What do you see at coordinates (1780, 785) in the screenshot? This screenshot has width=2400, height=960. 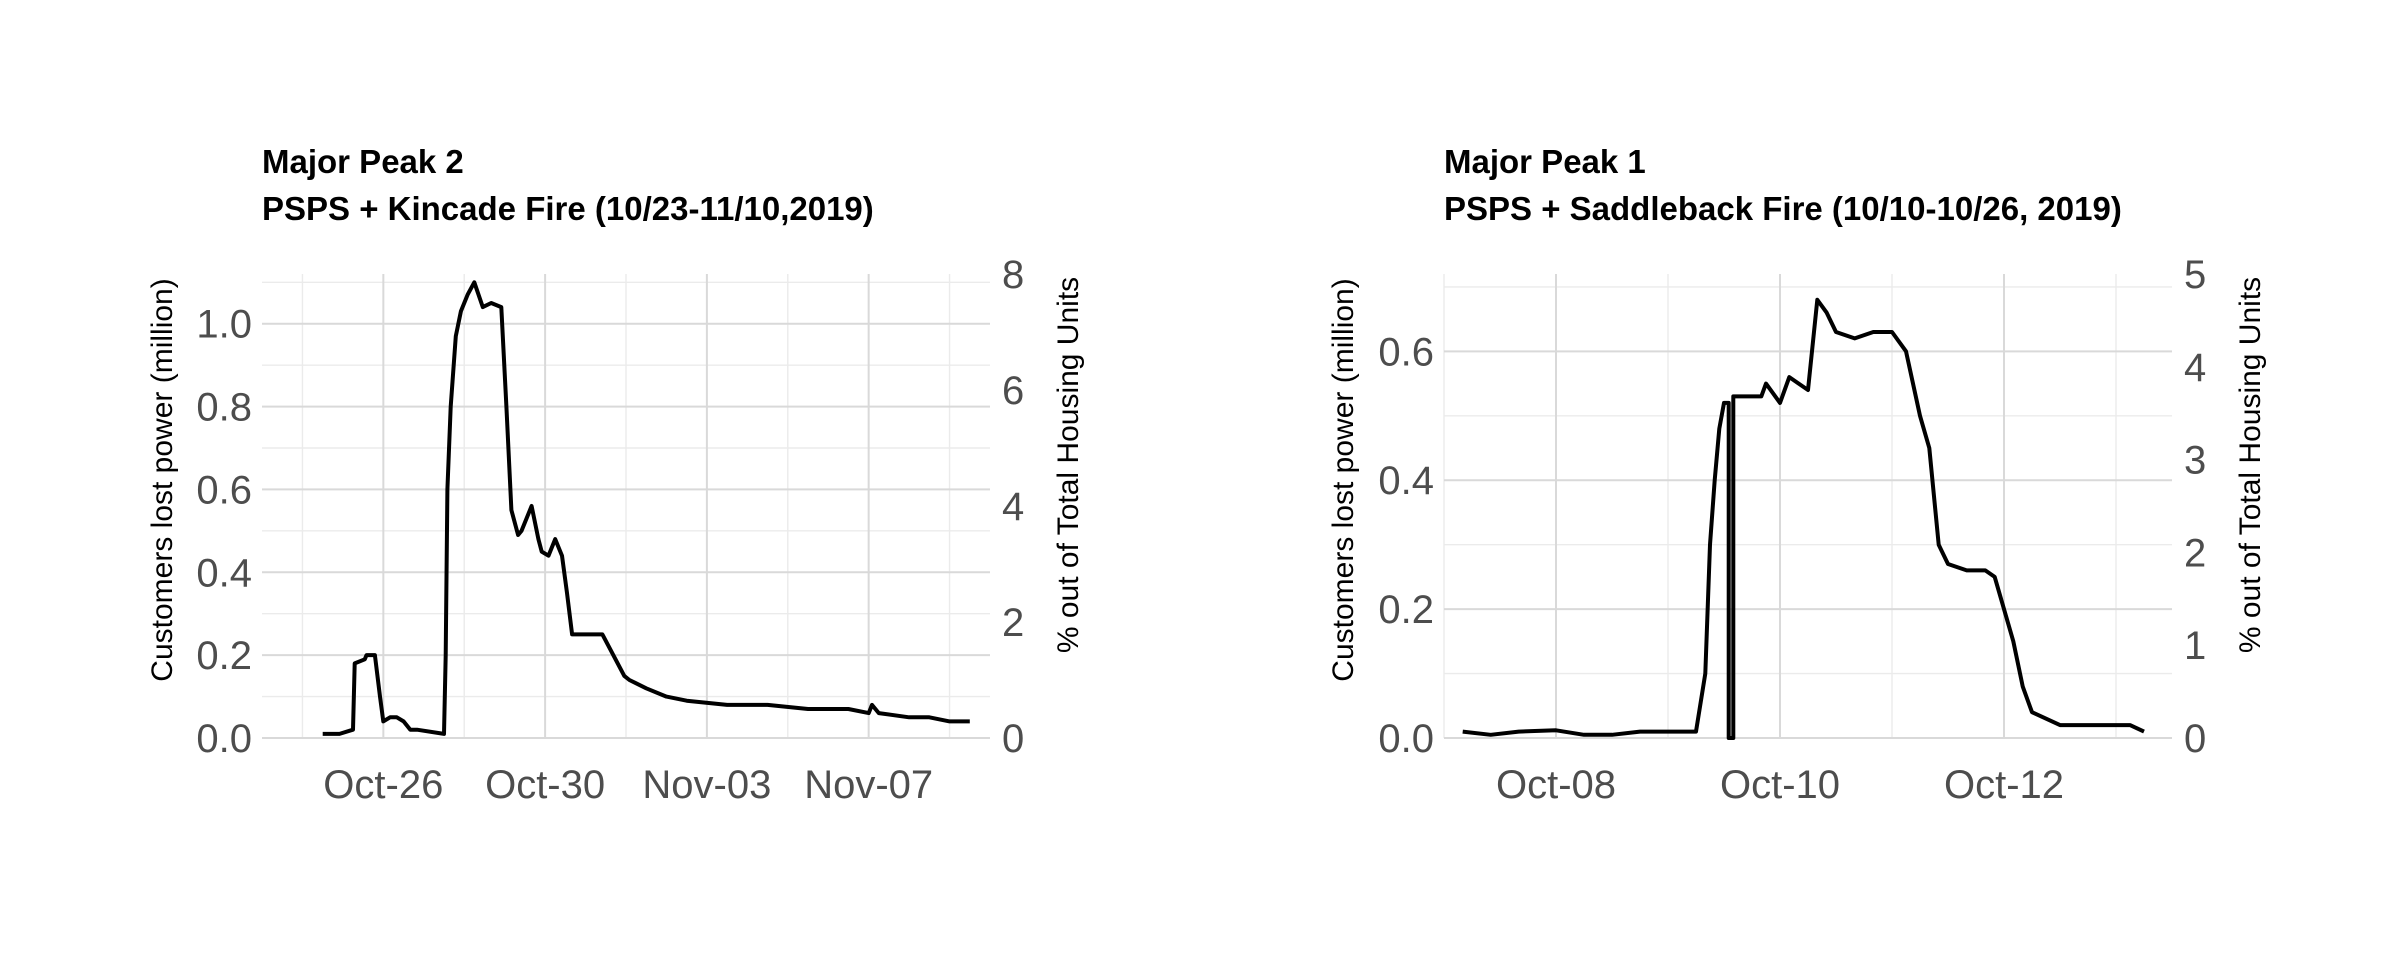 I see `x-tick-label: Oct-10` at bounding box center [1780, 785].